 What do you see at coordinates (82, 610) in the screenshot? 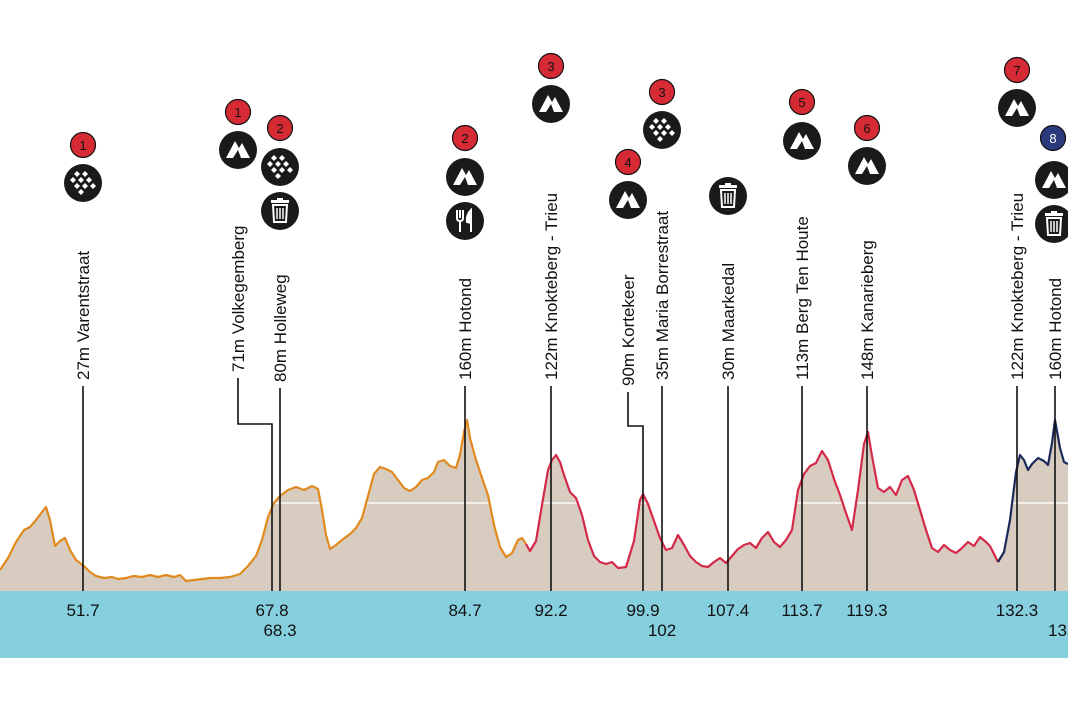
I see `km-label: 51.7` at bounding box center [82, 610].